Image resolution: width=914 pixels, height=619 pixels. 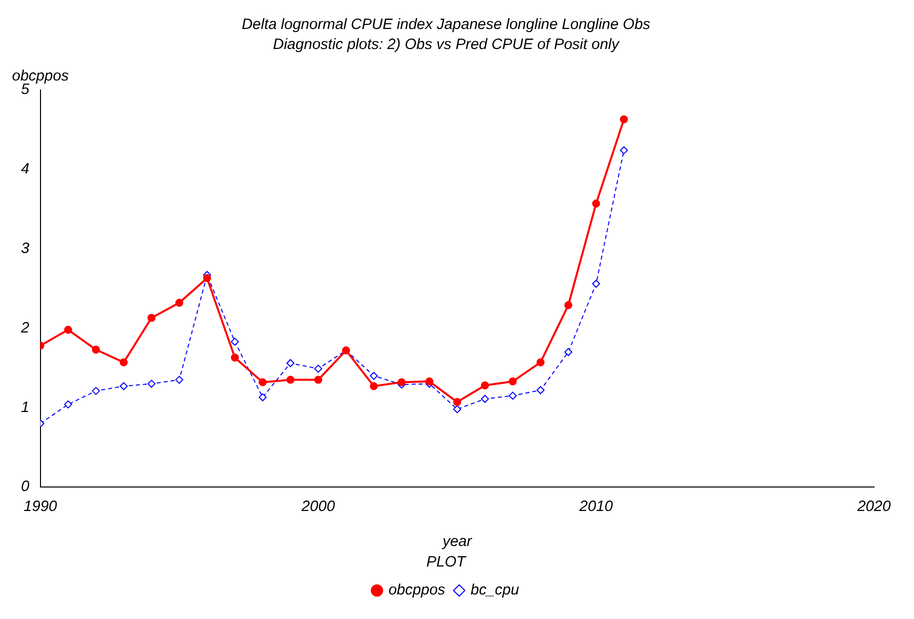 What do you see at coordinates (457, 541) in the screenshot?
I see `x-axis-title: year` at bounding box center [457, 541].